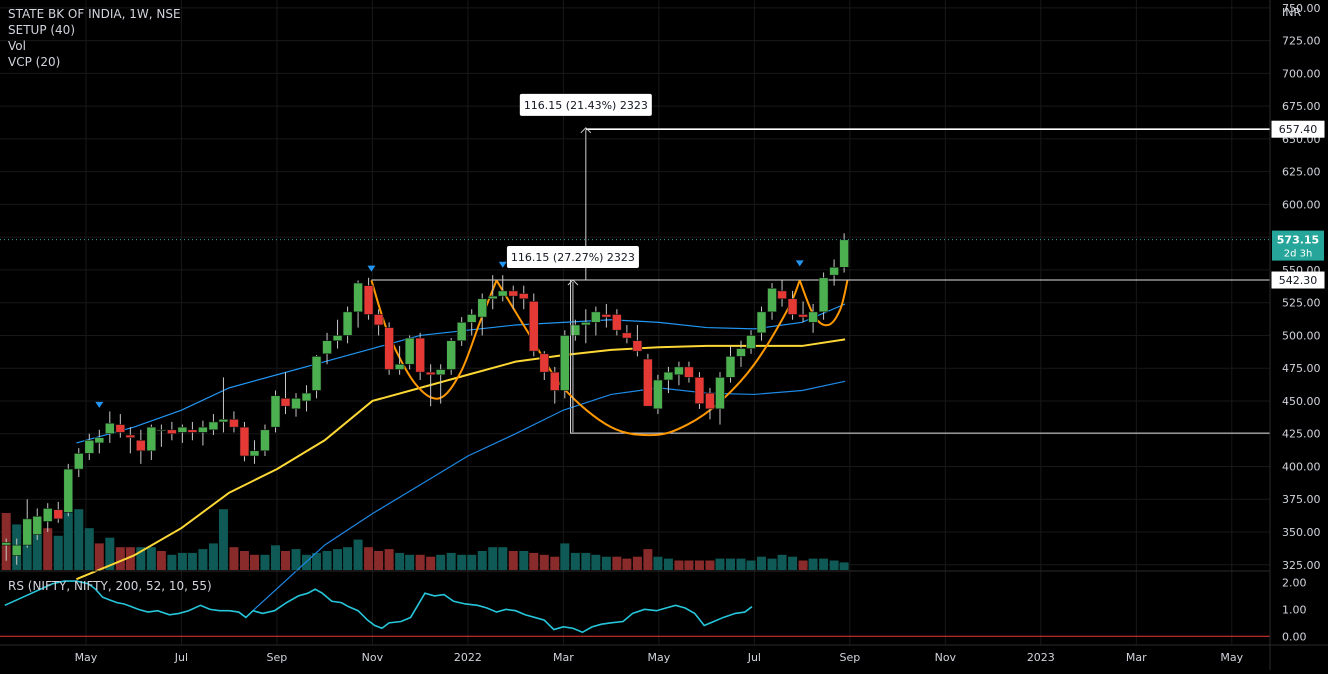 This screenshot has height=674, width=1328. Describe the element at coordinates (1294, 609) in the screenshot. I see `rs-tick-label: 1.00` at that location.